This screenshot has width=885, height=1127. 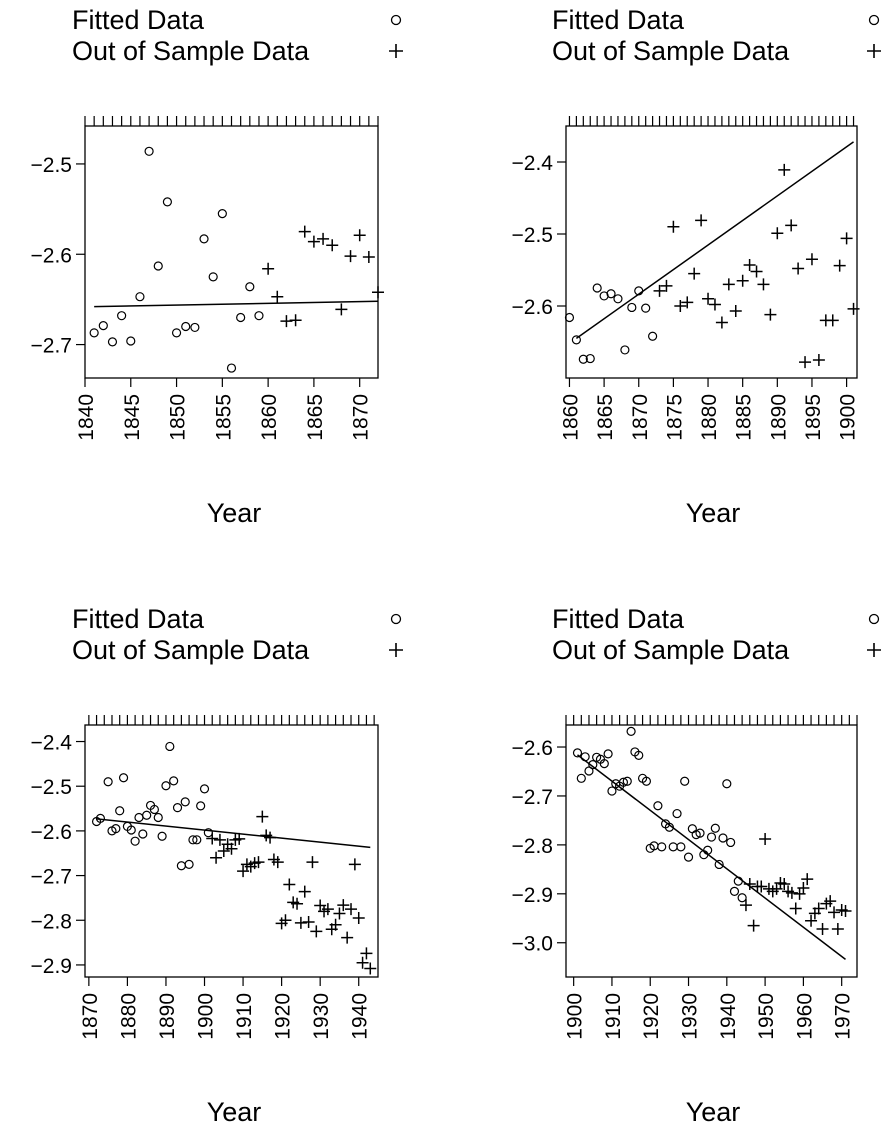 What do you see at coordinates (532, 944) in the screenshot?
I see `y-tick-label: −3.0` at bounding box center [532, 944].